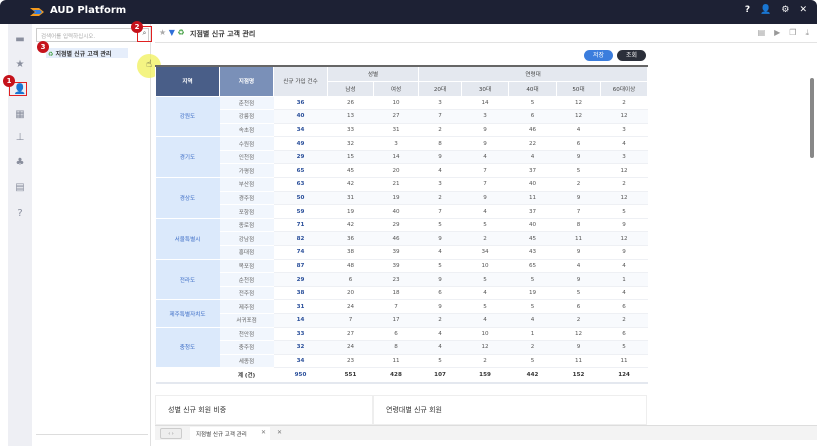 This screenshot has height=446, width=817. Describe the element at coordinates (350, 306) in the screenshot. I see `value-cell: 24` at that location.